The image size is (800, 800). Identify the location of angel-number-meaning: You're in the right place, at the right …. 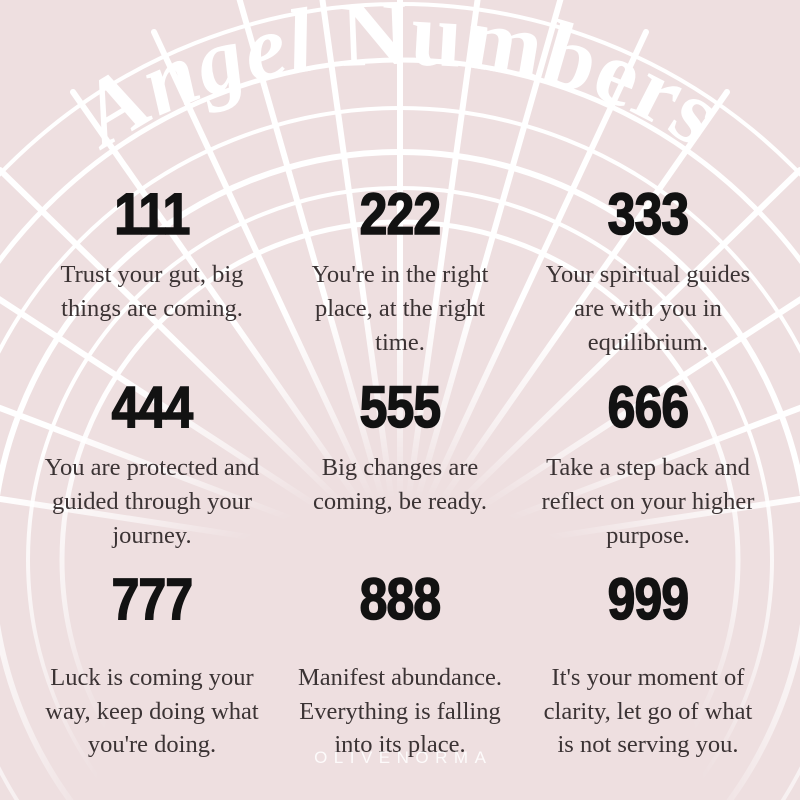
(400, 308).